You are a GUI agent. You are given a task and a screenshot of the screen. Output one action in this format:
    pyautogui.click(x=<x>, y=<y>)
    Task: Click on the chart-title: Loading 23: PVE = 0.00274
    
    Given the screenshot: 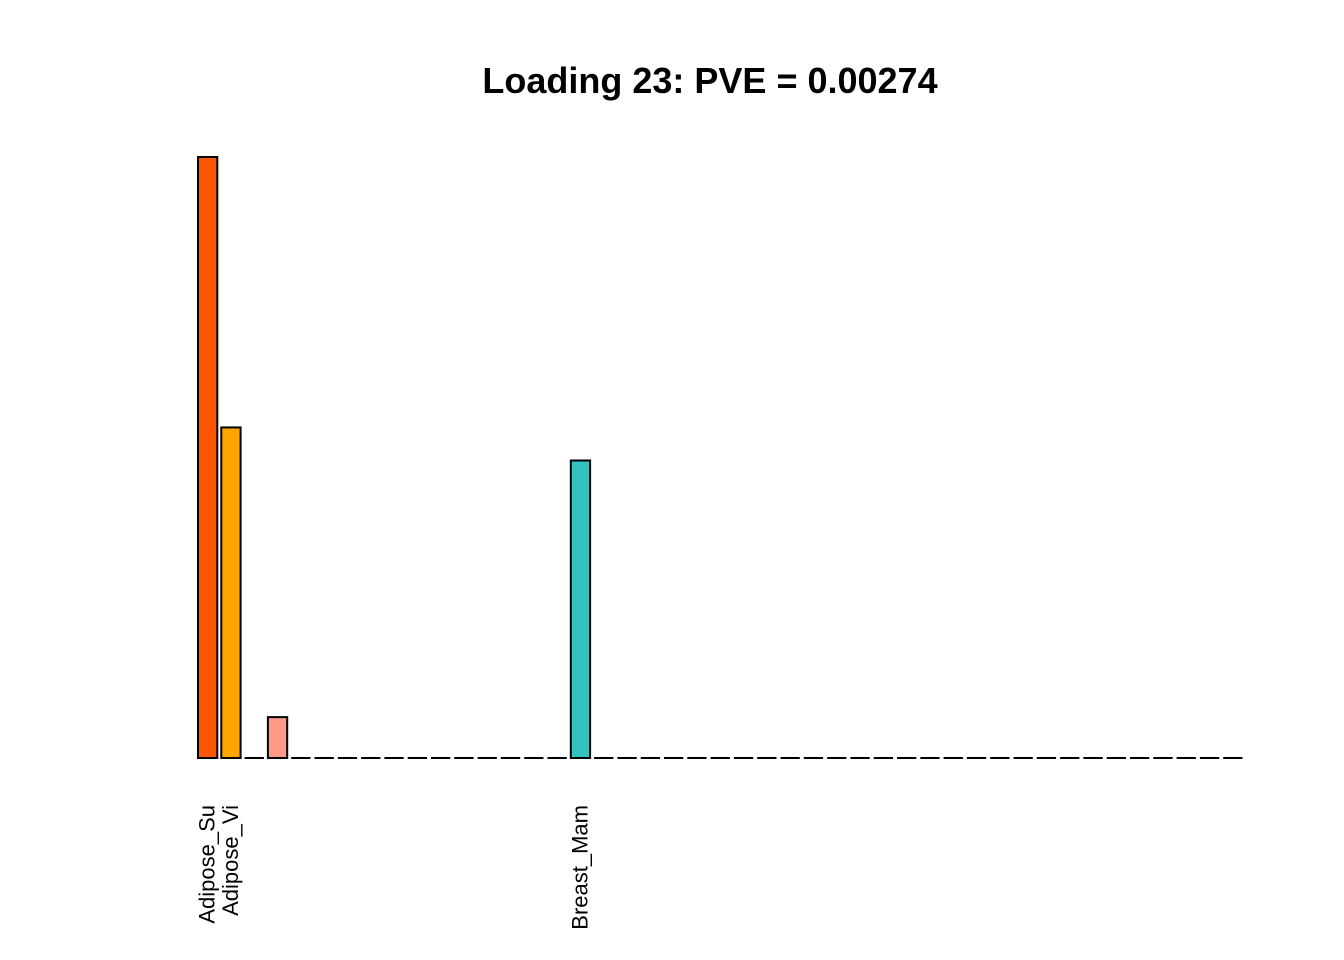 What is the action you would take?
    pyautogui.click(x=709, y=80)
    